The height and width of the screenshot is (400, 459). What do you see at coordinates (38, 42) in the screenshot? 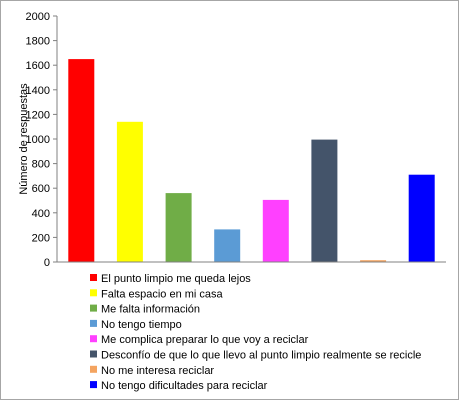
I see `y-tick-label: 1800` at bounding box center [38, 42].